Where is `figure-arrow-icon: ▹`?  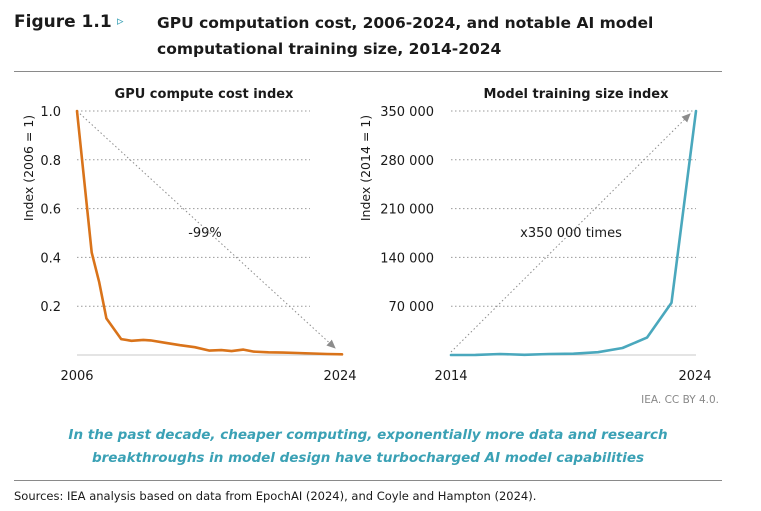
figure-arrow-icon: ▹ is located at coordinates (120, 21).